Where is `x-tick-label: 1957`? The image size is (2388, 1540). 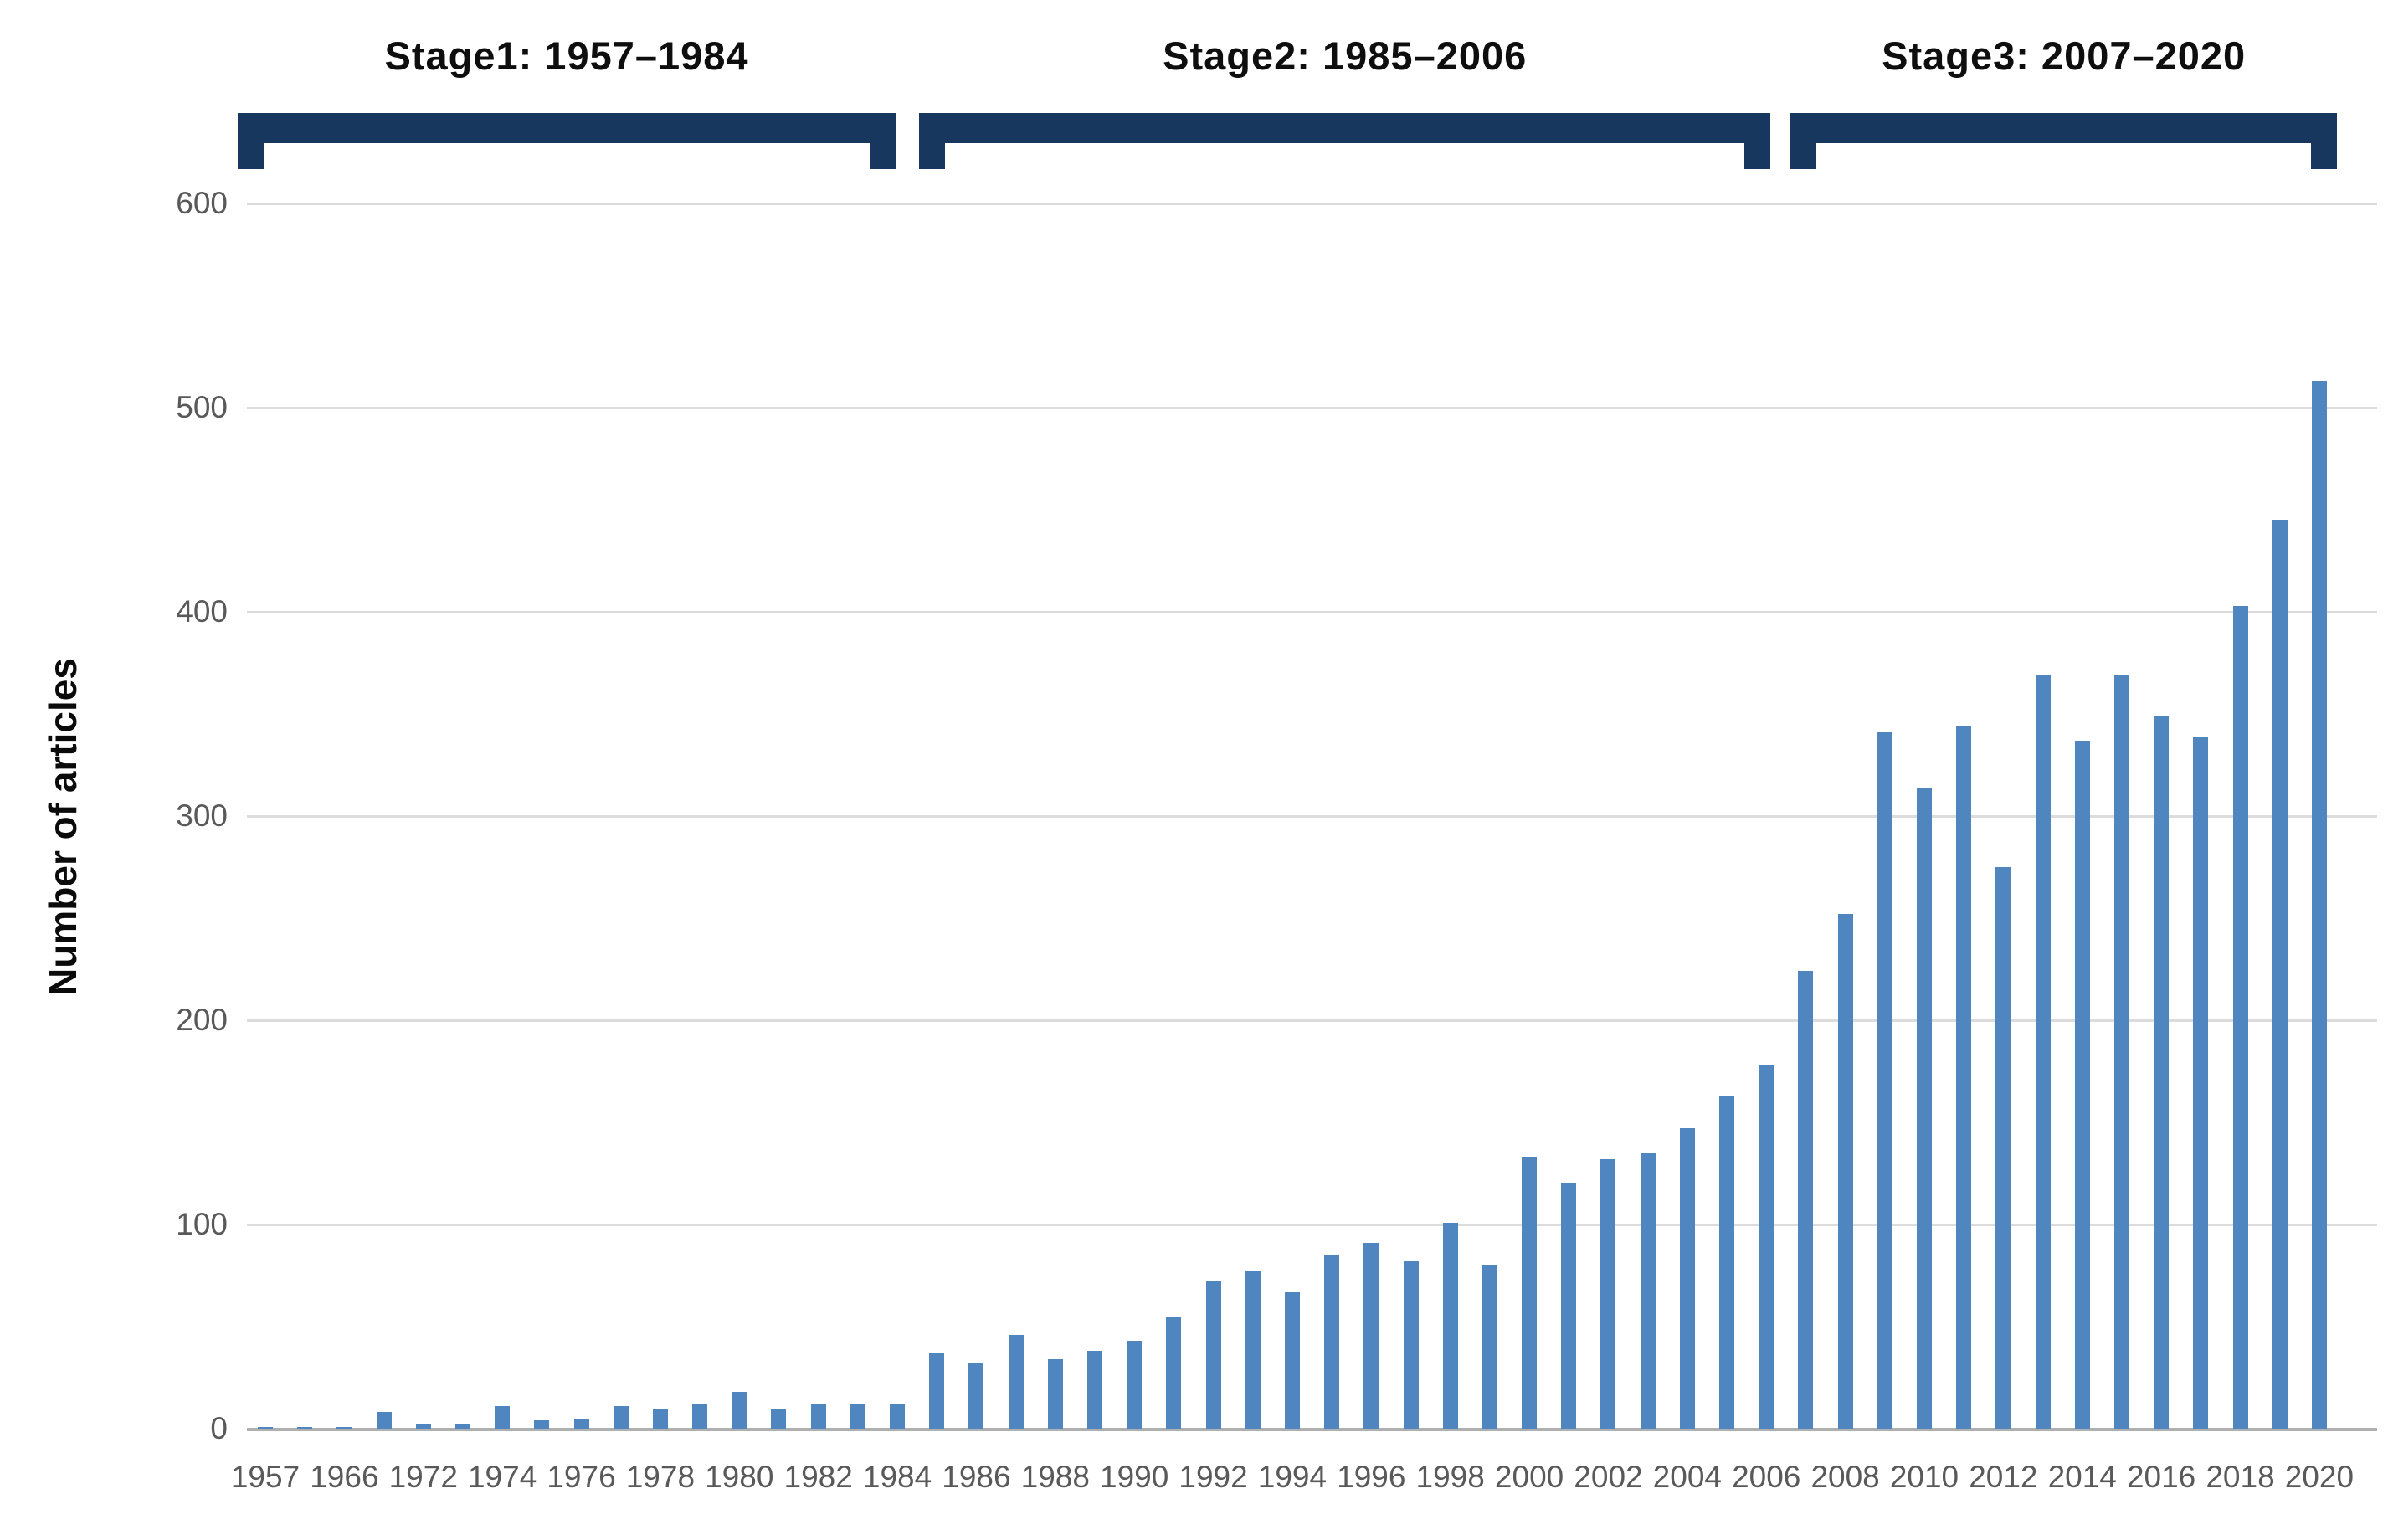 x-tick-label: 1957 is located at coordinates (265, 1477).